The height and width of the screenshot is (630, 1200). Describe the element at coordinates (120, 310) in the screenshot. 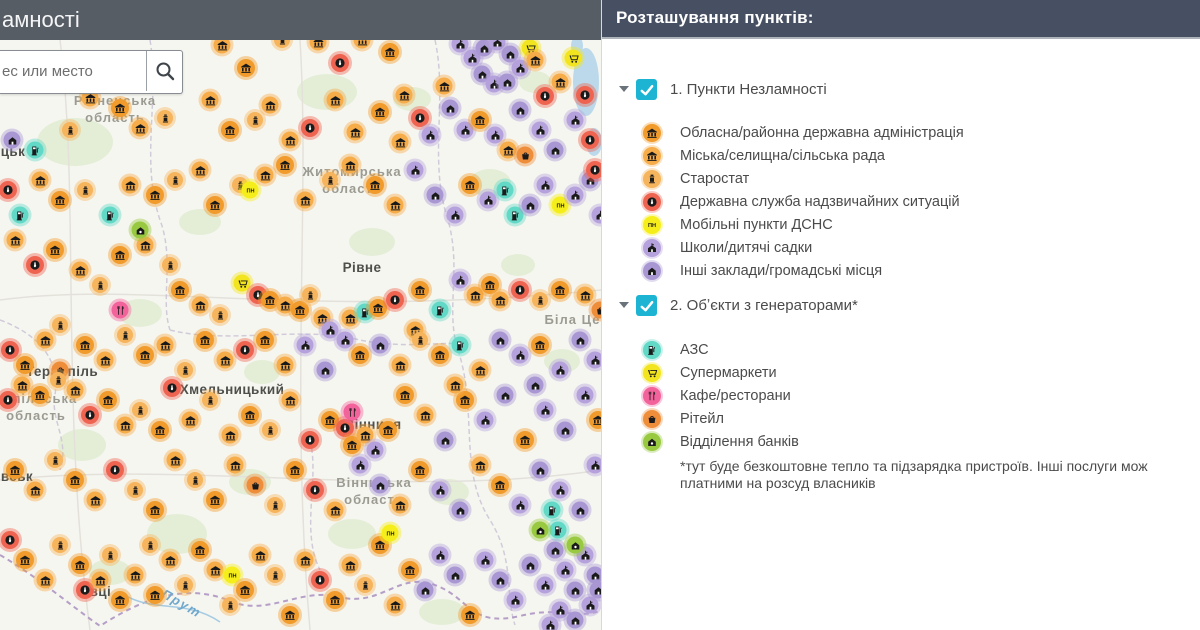

I see `map-marker-cafe-utensils` at that location.